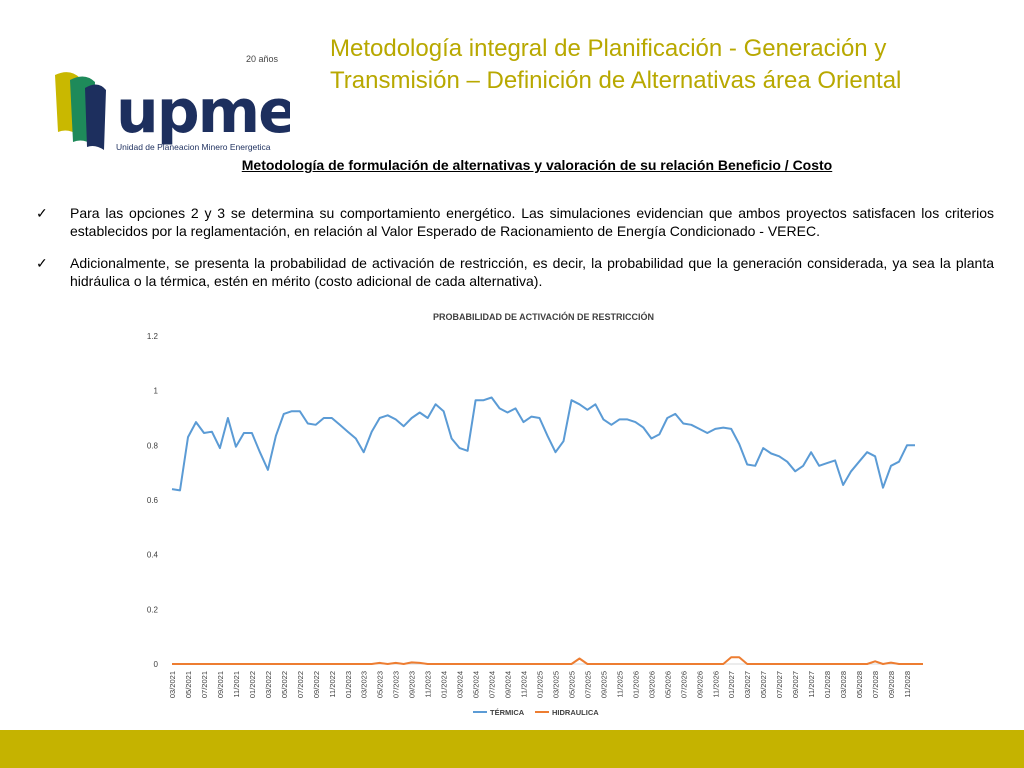 The width and height of the screenshot is (1024, 768). Describe the element at coordinates (153, 609) in the screenshot. I see `y-tick-label: 0.2` at that location.